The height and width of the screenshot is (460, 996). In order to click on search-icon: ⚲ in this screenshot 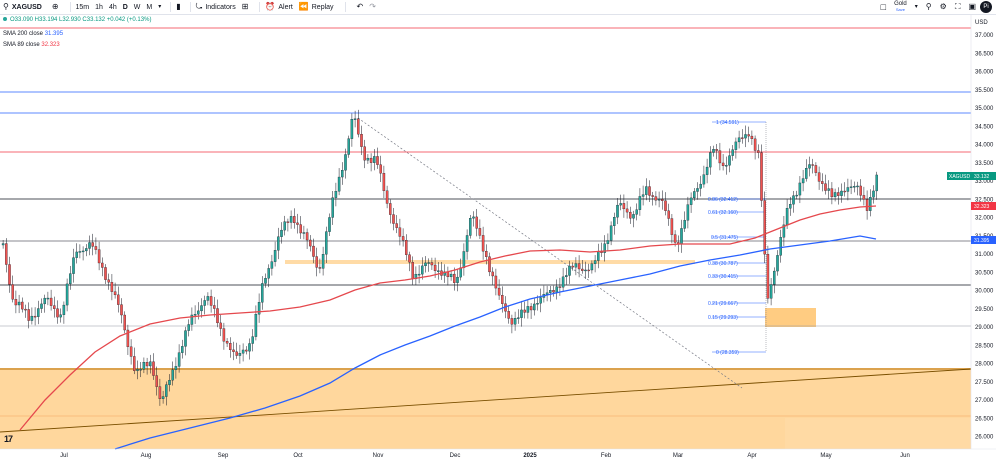, I will do `click(928, 6)`.